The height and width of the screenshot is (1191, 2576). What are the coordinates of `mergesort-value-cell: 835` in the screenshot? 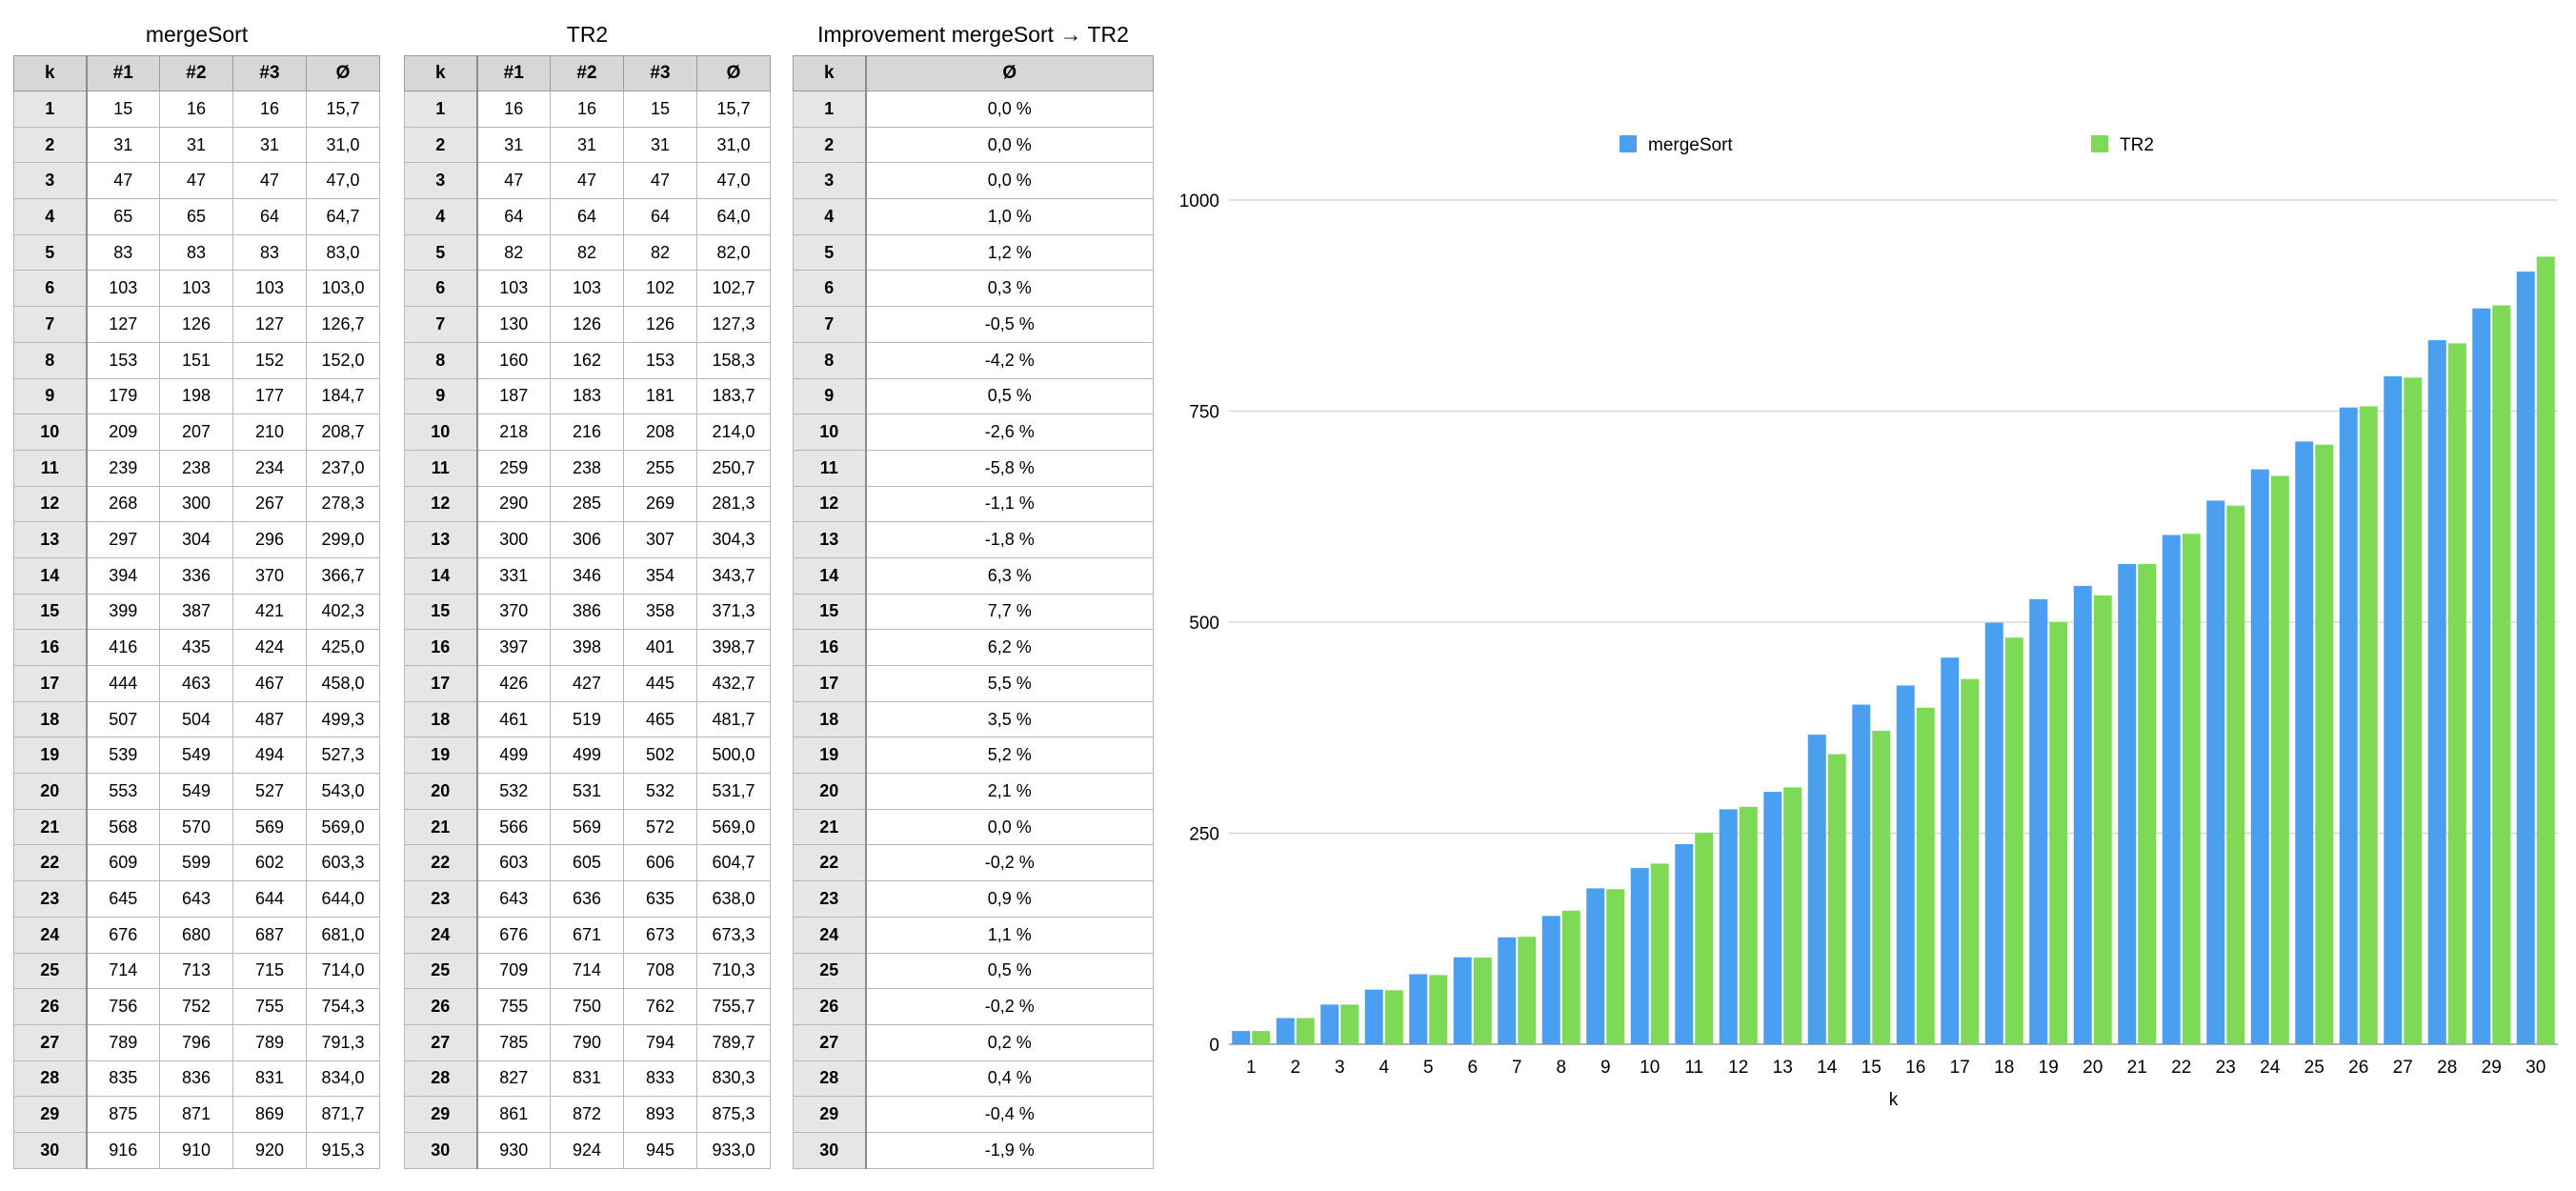 It's located at (123, 1079).